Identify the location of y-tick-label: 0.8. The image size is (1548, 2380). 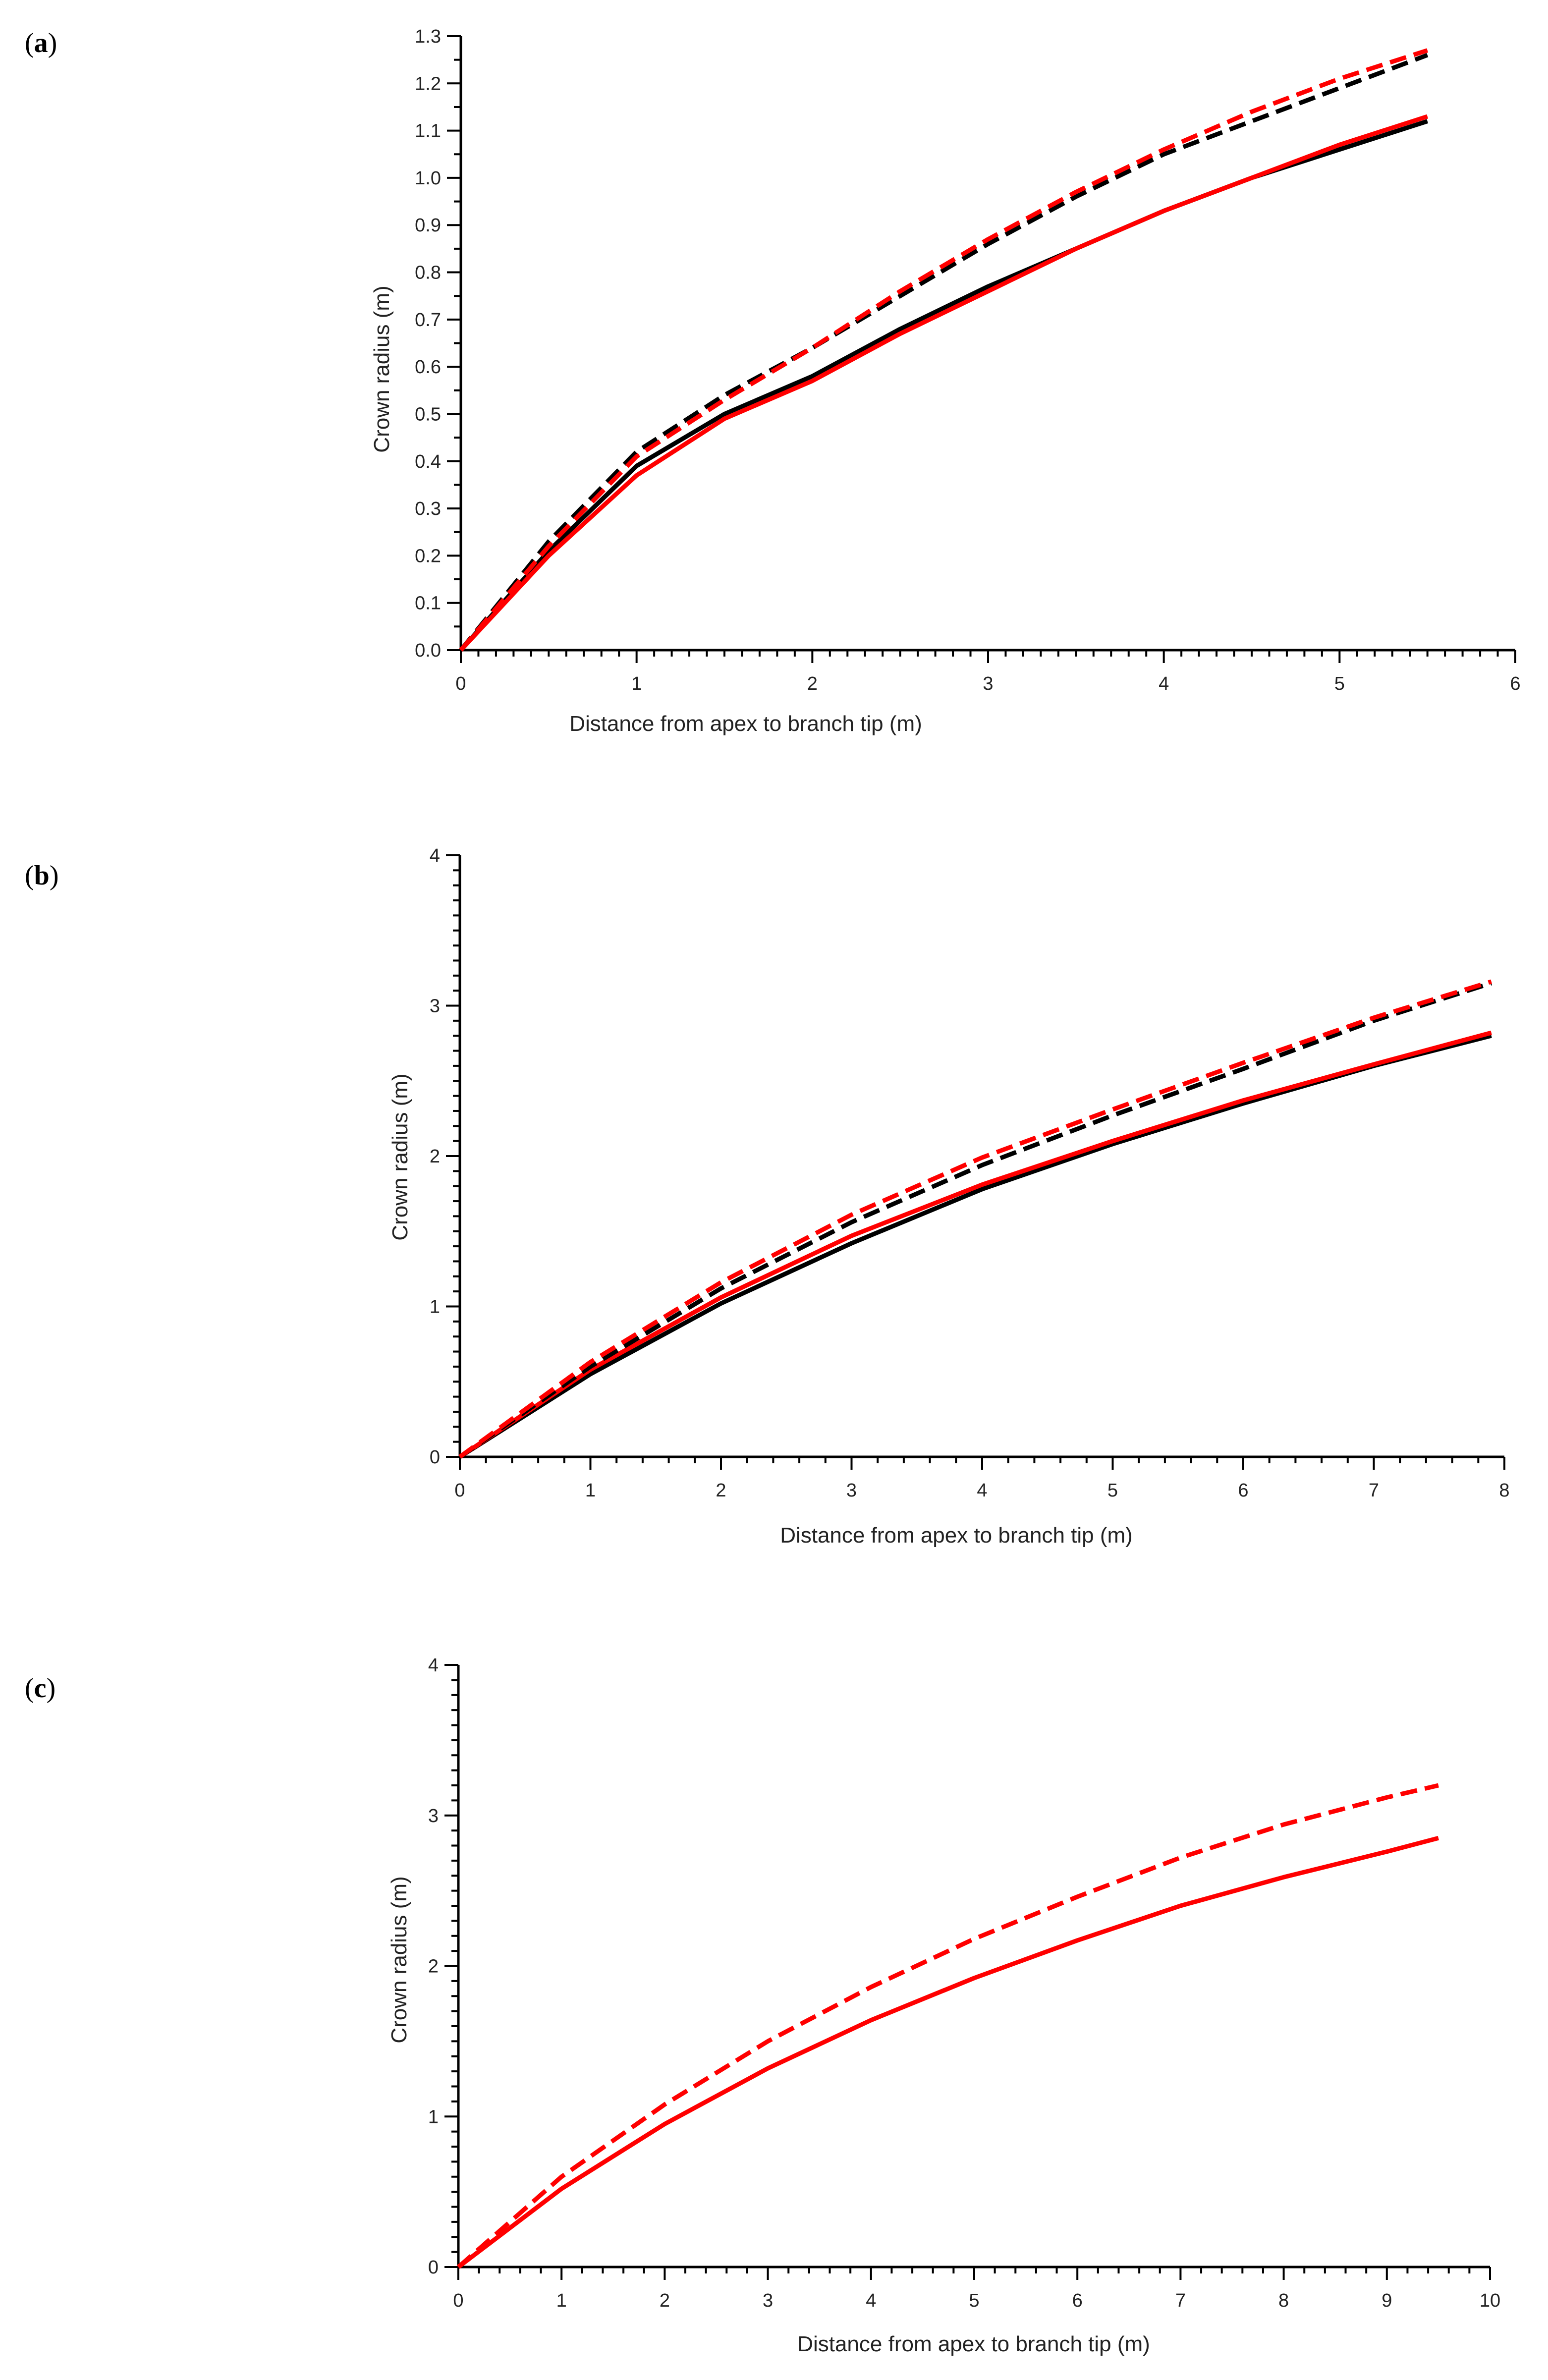
(428, 273).